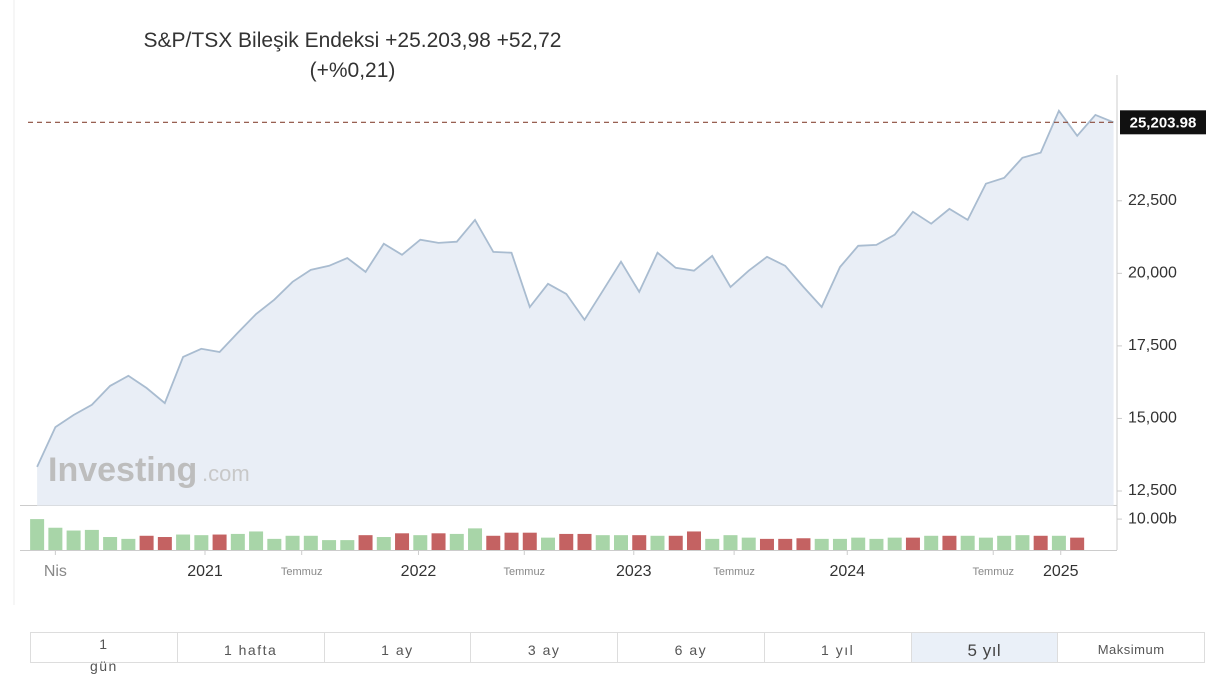  I want to click on range-label: 1 yıl, so click(838, 650).